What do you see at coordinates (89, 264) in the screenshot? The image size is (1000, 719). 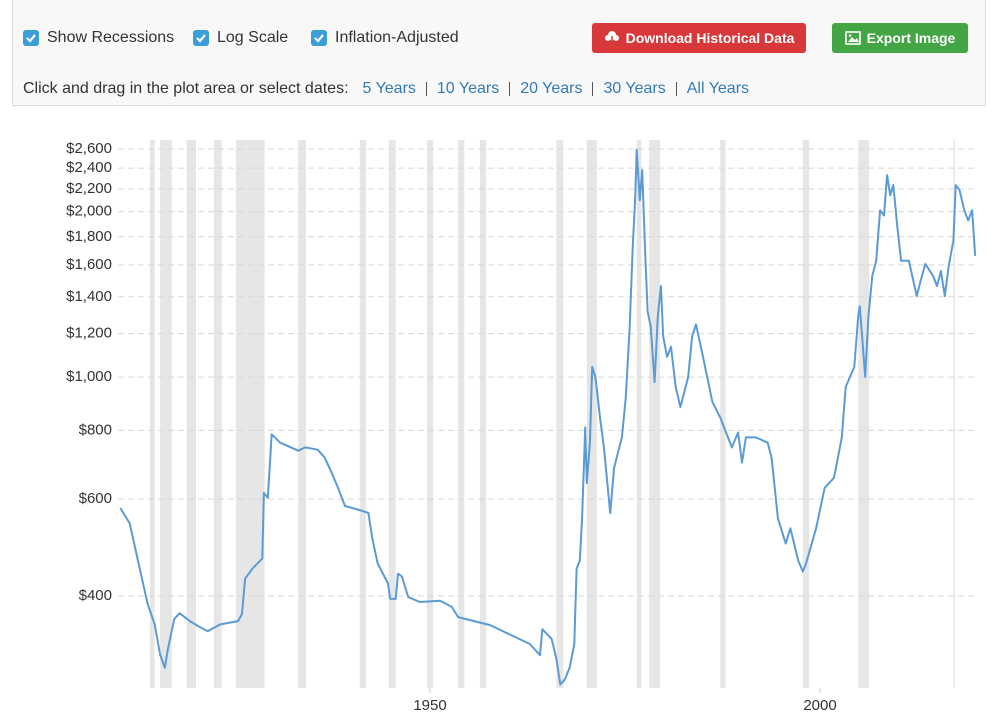 I see `y-tick-label: $1,600` at bounding box center [89, 264].